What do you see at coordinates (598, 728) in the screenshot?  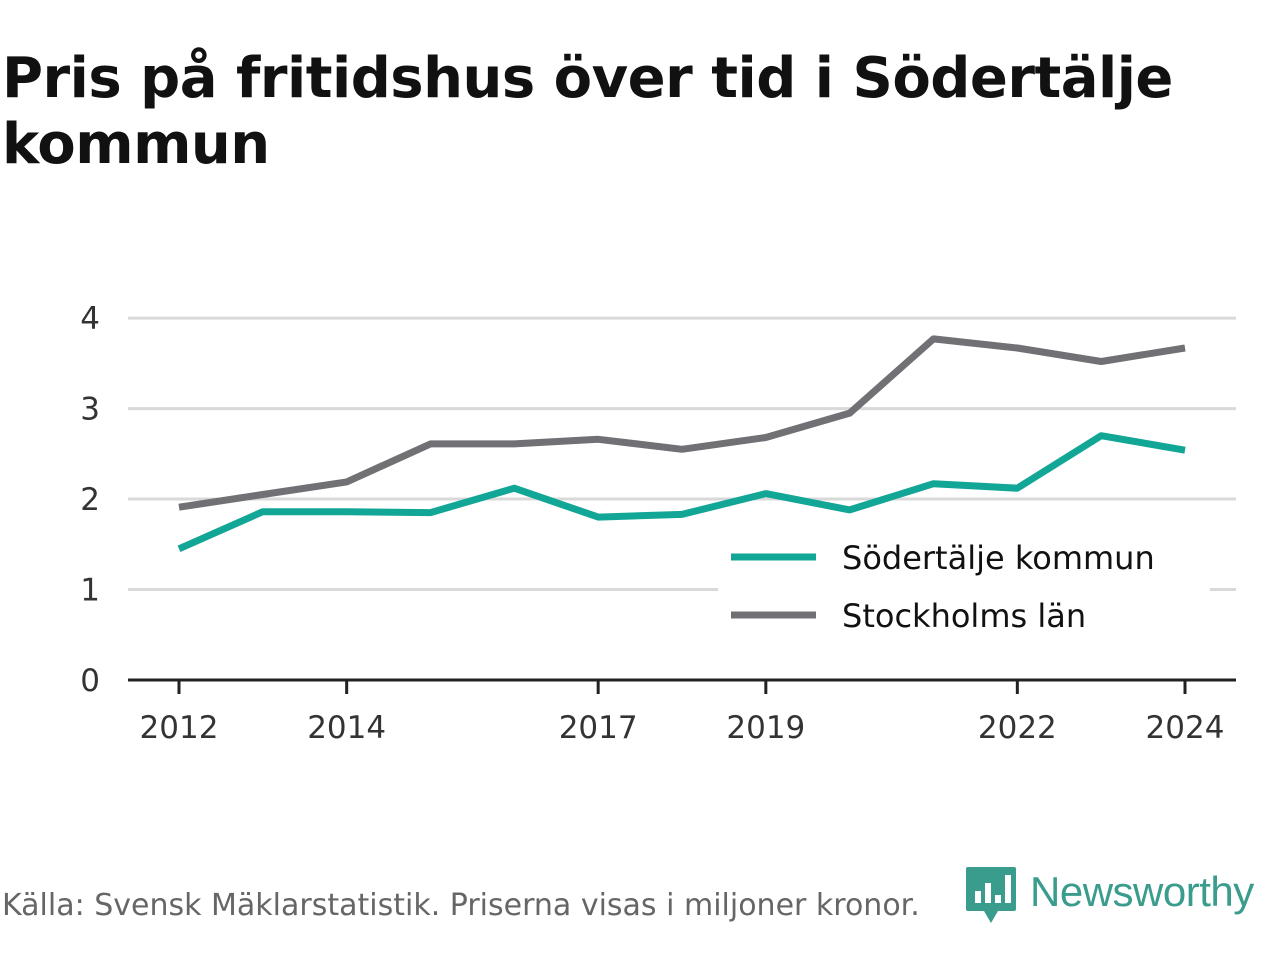 I see `x-tick-label: 2017` at bounding box center [598, 728].